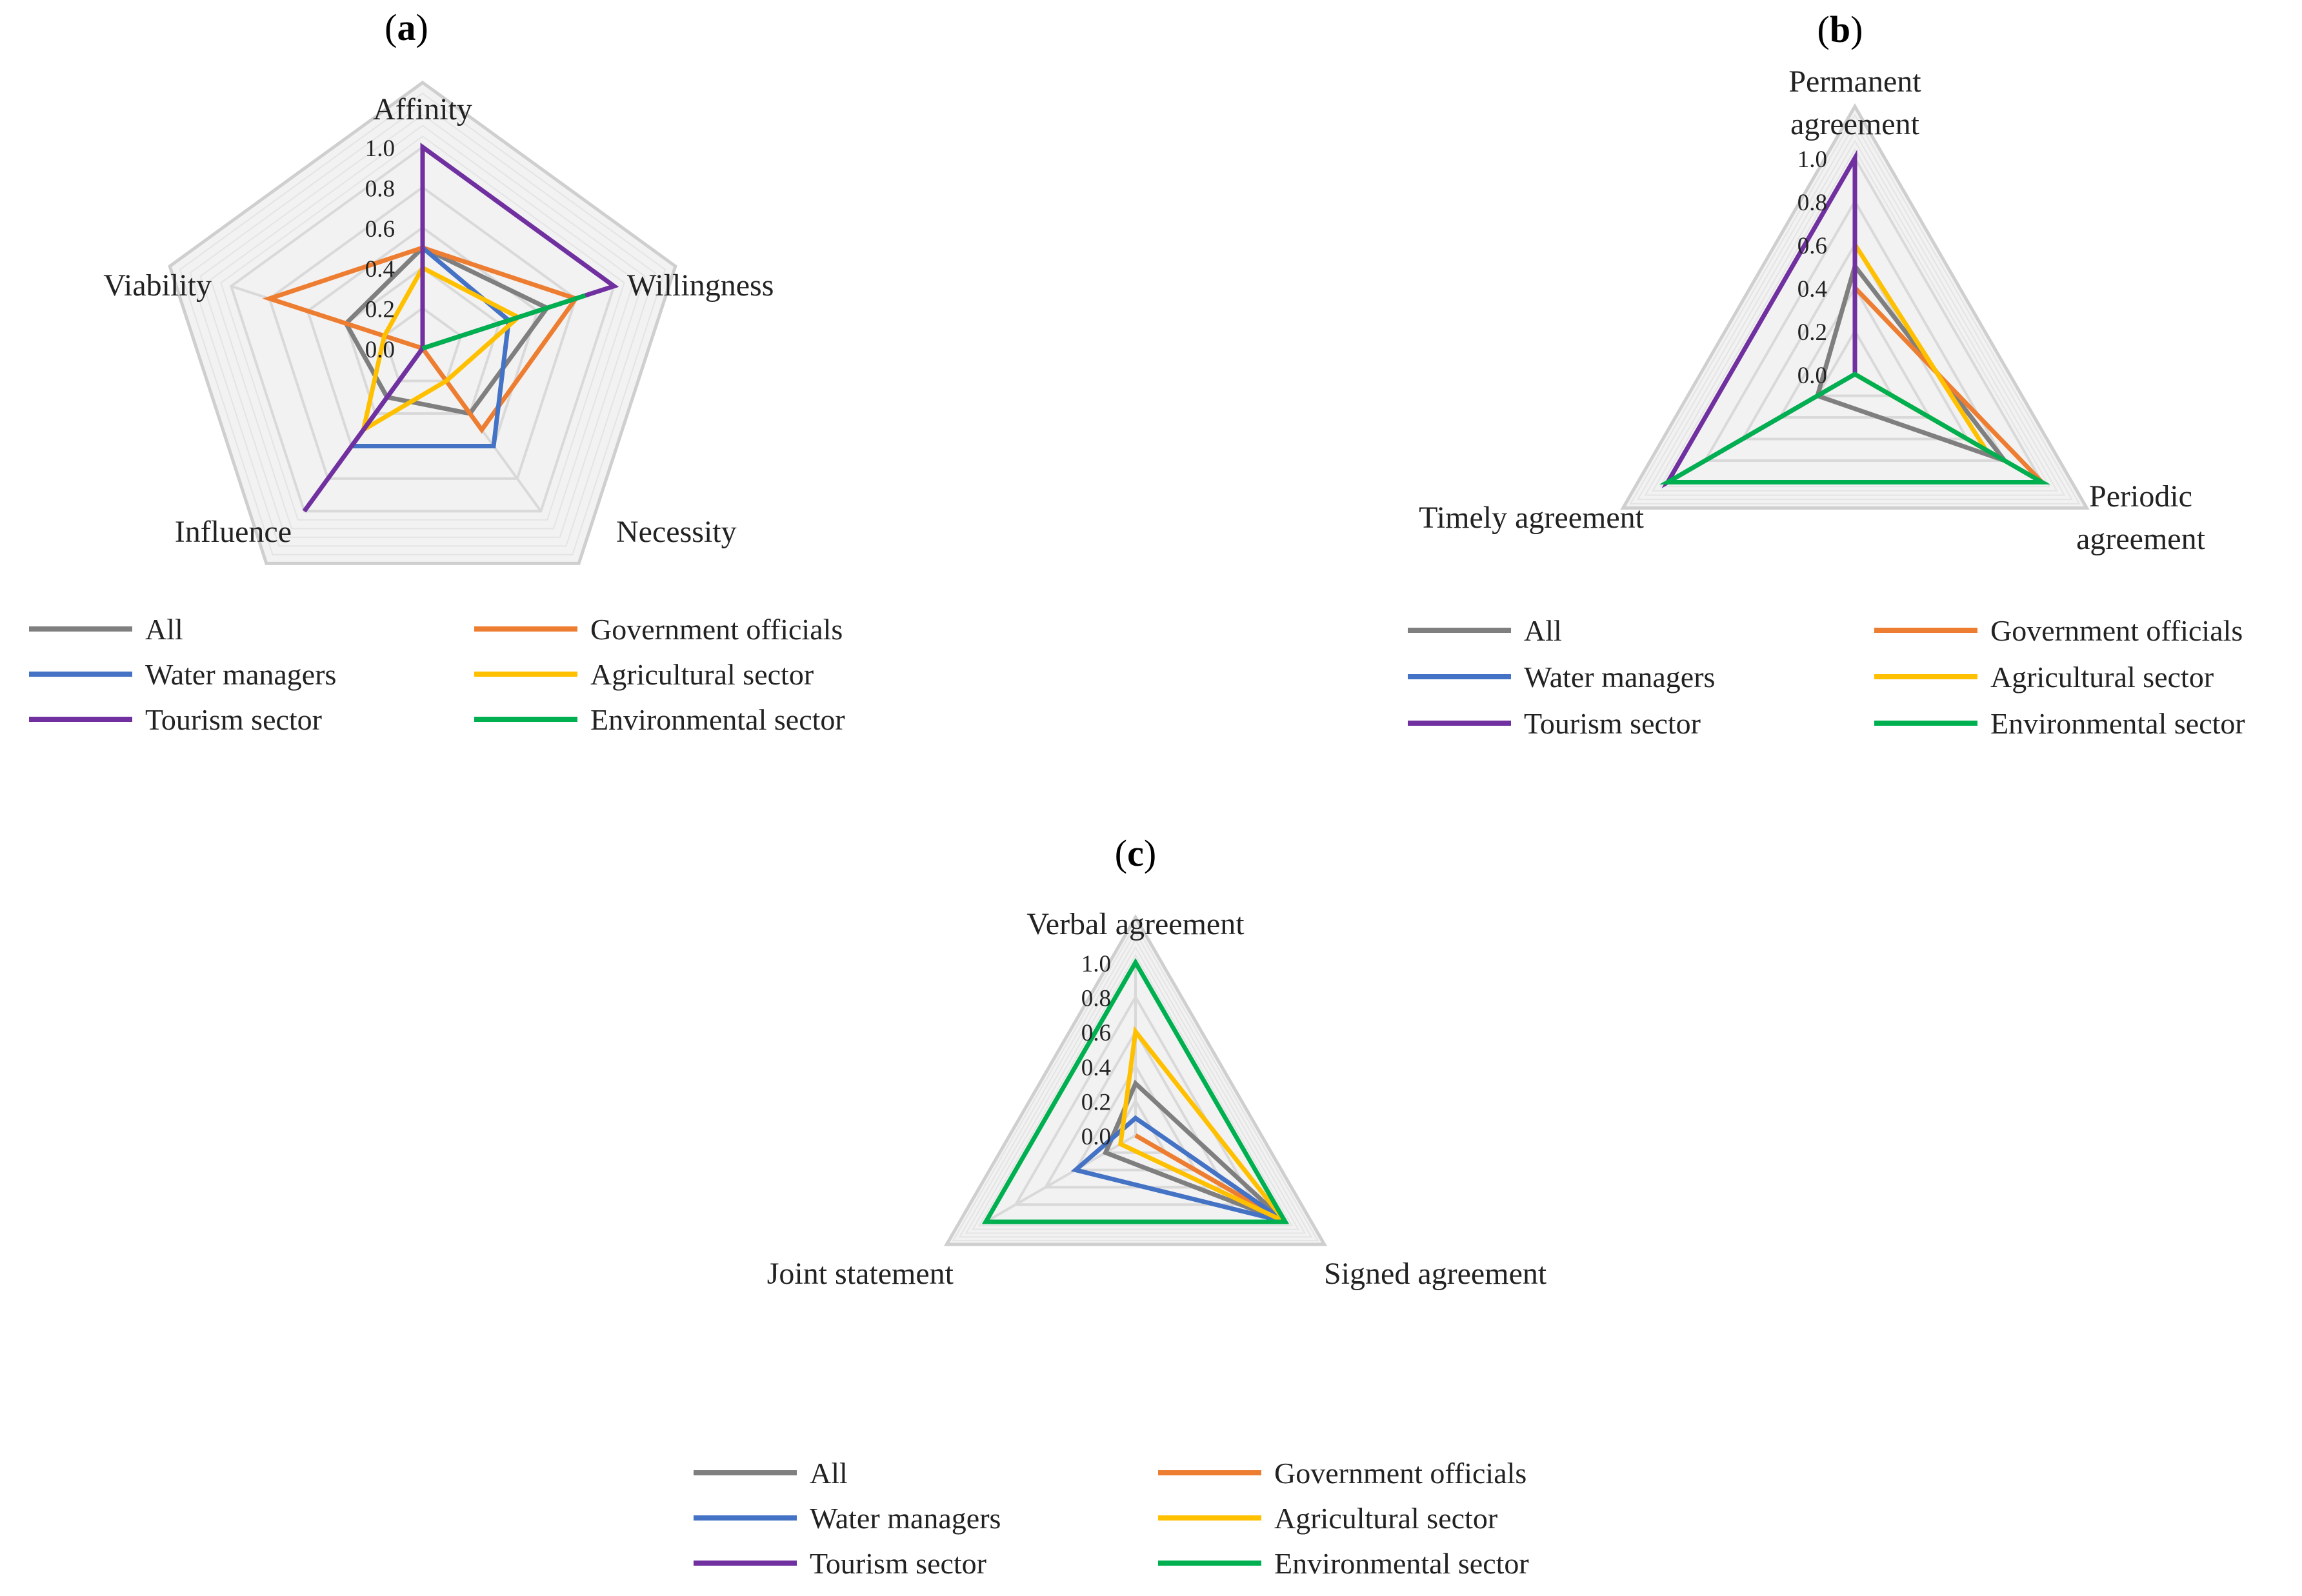 This screenshot has height=1596, width=2302. I want to click on panel-title-letter: b, so click(1840, 29).